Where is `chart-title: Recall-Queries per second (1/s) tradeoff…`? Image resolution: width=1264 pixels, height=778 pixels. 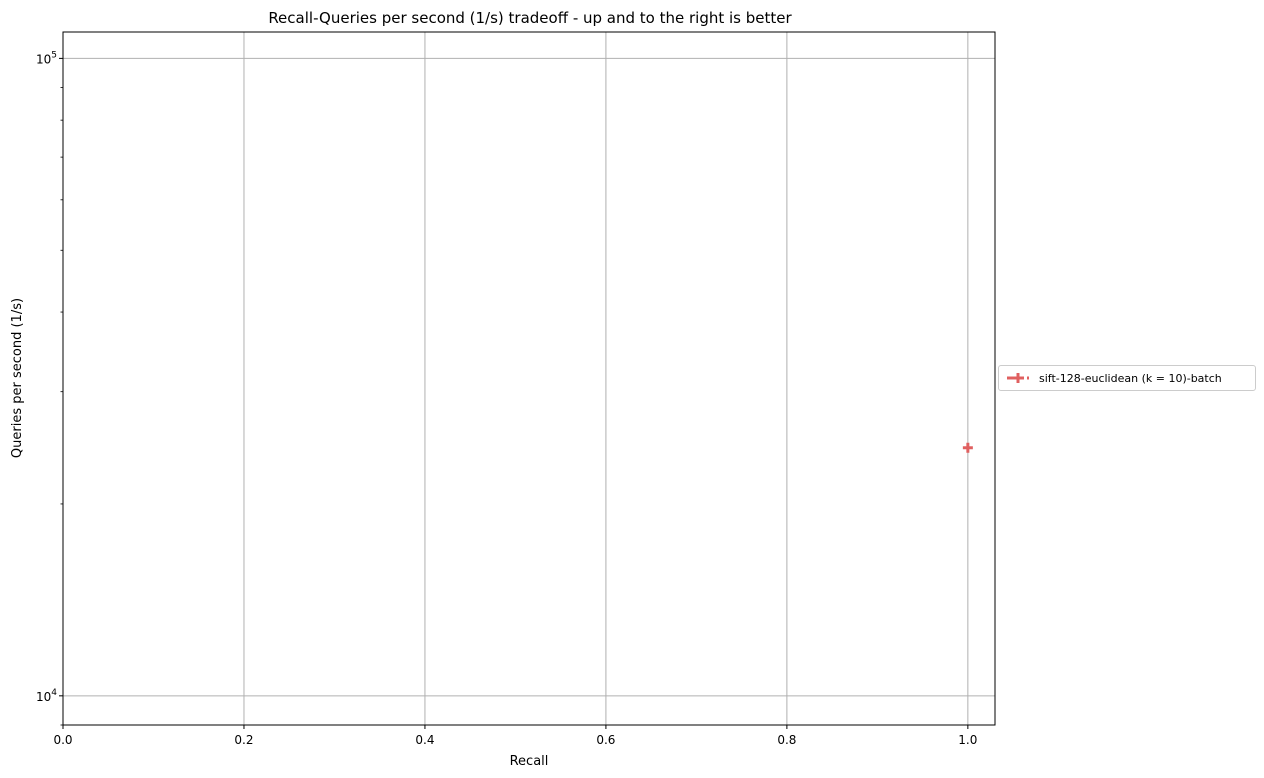 chart-title: Recall-Queries per second (1/s) tradeoff… is located at coordinates (530, 18).